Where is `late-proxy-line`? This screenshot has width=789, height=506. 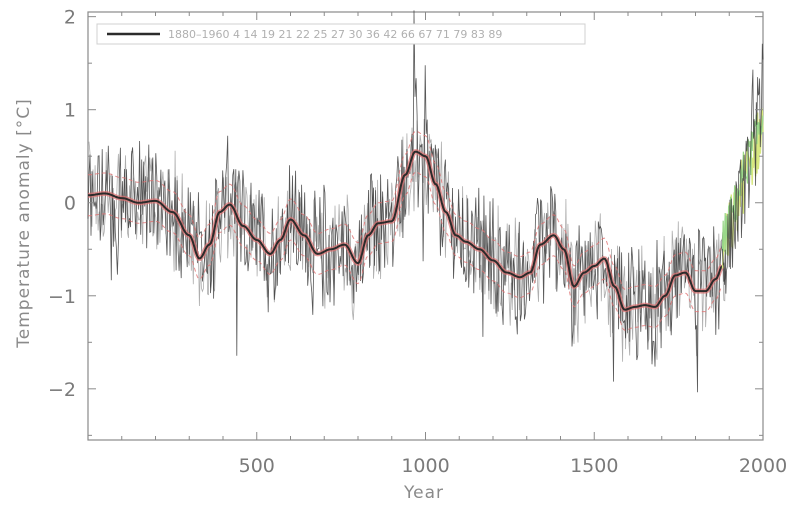 late-proxy-line is located at coordinates (743, 168).